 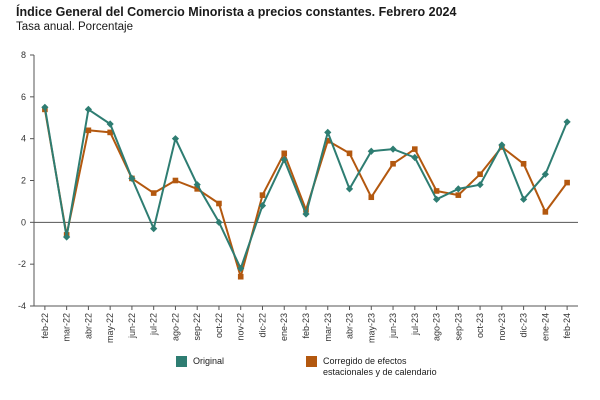 I want to click on x-tick-label: dic-22, so click(x=262, y=325).